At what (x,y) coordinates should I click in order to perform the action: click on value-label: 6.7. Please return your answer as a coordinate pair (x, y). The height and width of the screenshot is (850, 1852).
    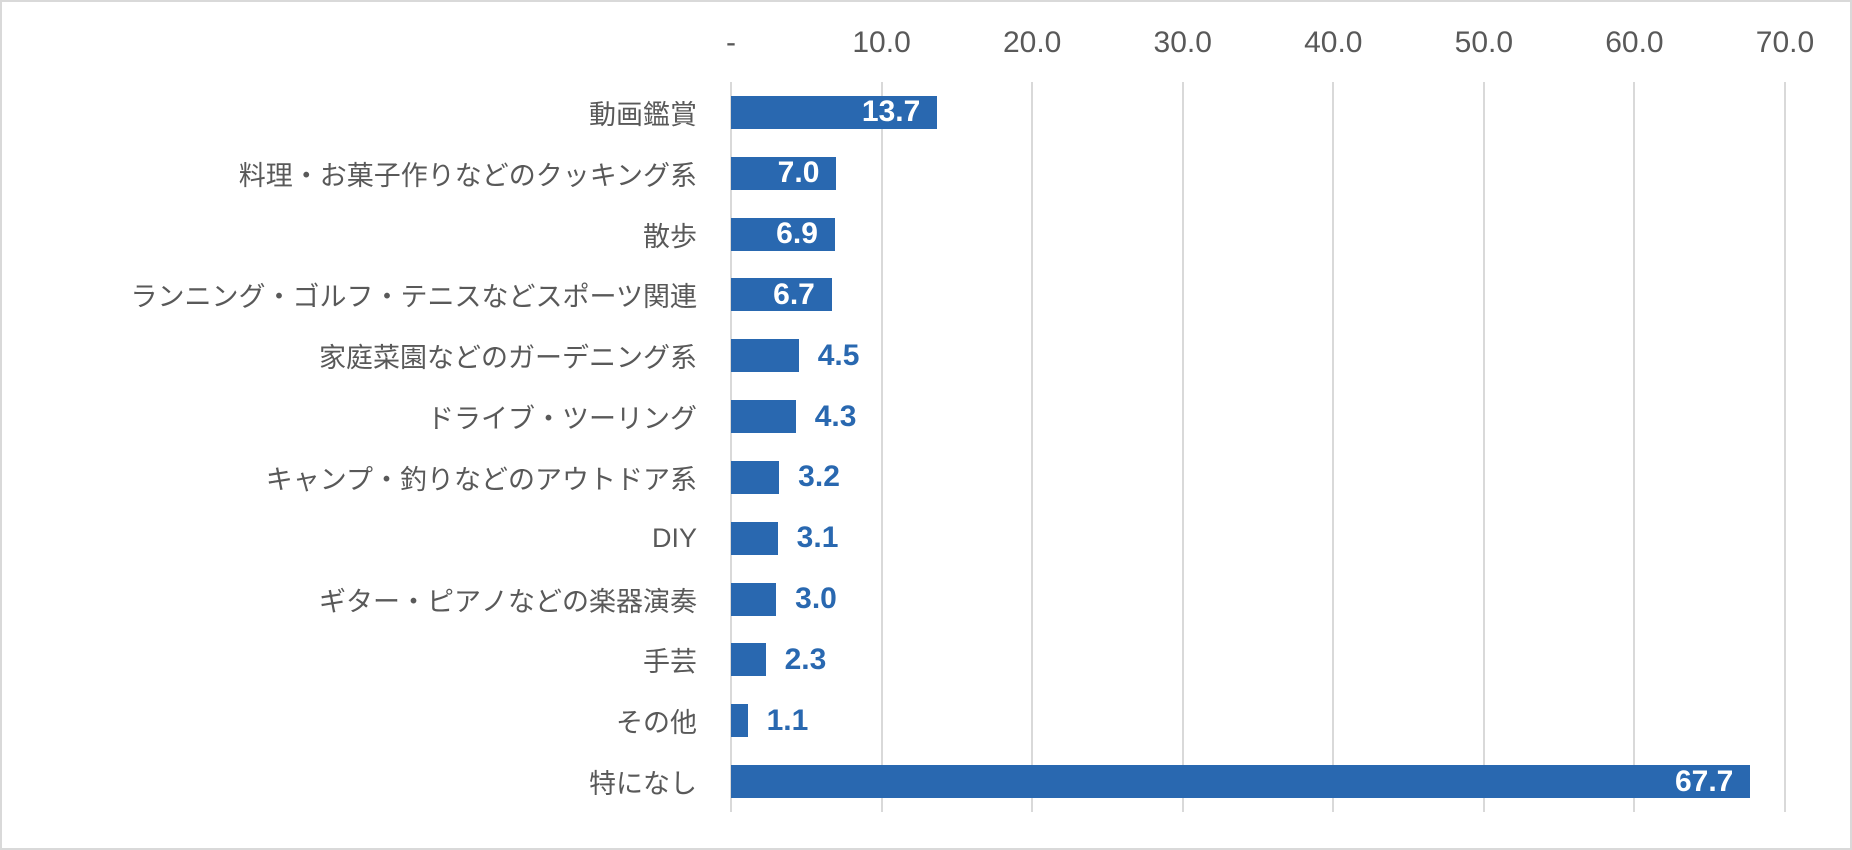
    Looking at the image, I should click on (794, 294).